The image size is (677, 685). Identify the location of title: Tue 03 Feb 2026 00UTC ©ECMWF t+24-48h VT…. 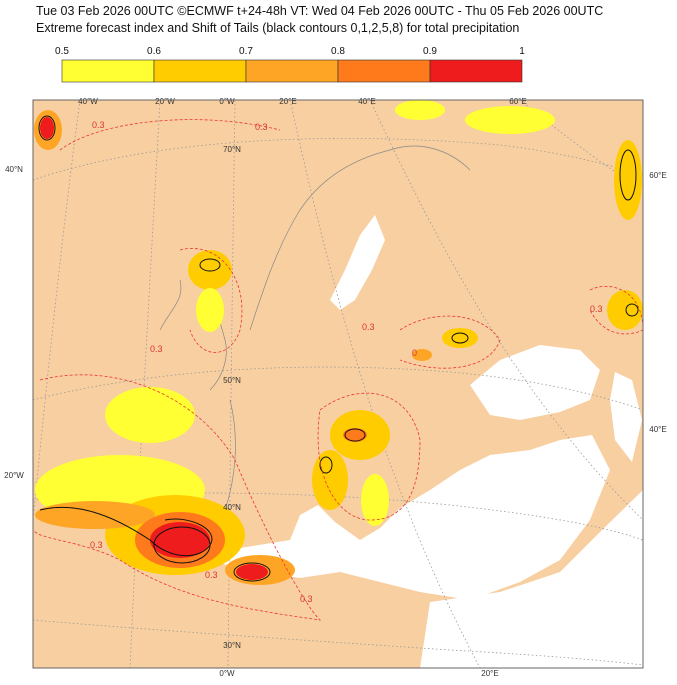
(319, 11).